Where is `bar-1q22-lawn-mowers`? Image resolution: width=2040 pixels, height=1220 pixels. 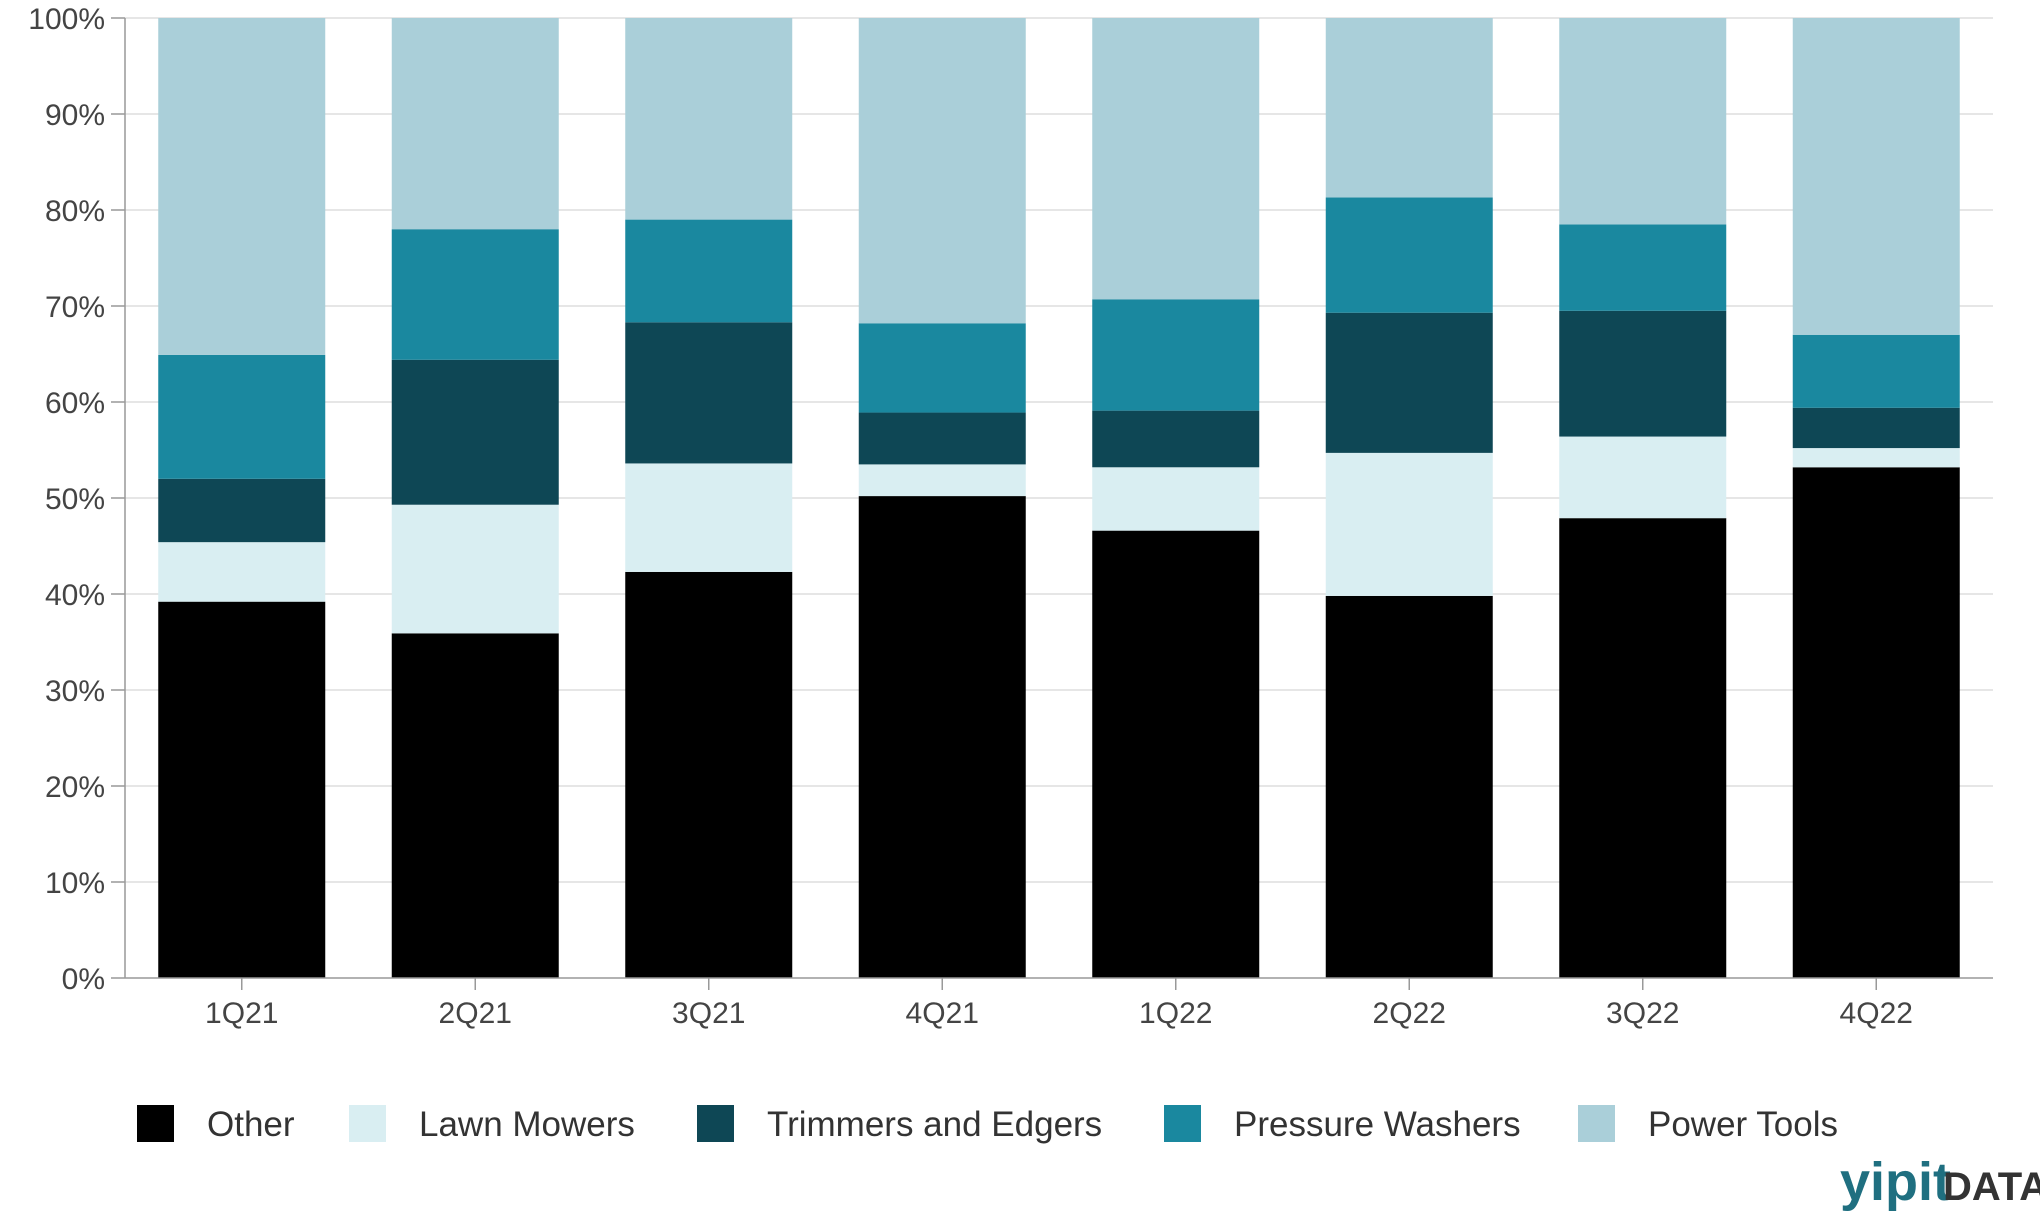 bar-1q22-lawn-mowers is located at coordinates (1176, 499).